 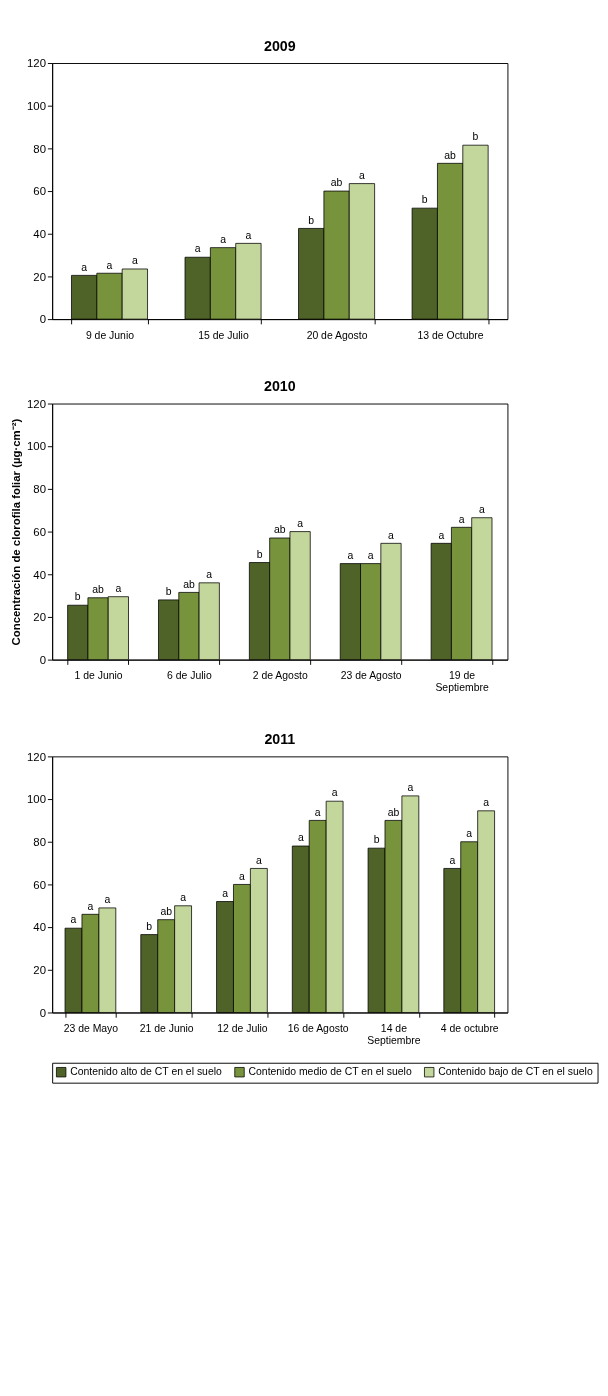 I want to click on x-tick-label: 2 de Agosto, so click(x=280, y=676).